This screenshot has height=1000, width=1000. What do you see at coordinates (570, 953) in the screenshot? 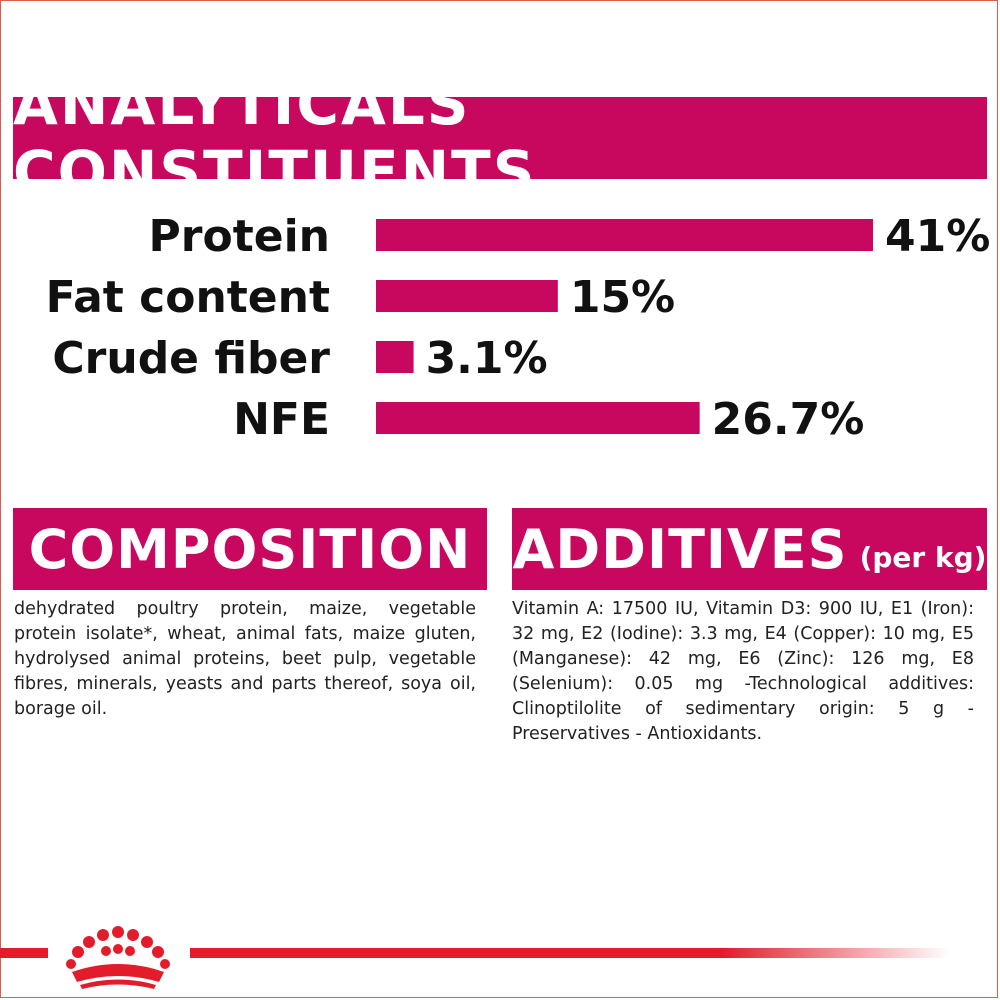
I see `footer-line-right` at bounding box center [570, 953].